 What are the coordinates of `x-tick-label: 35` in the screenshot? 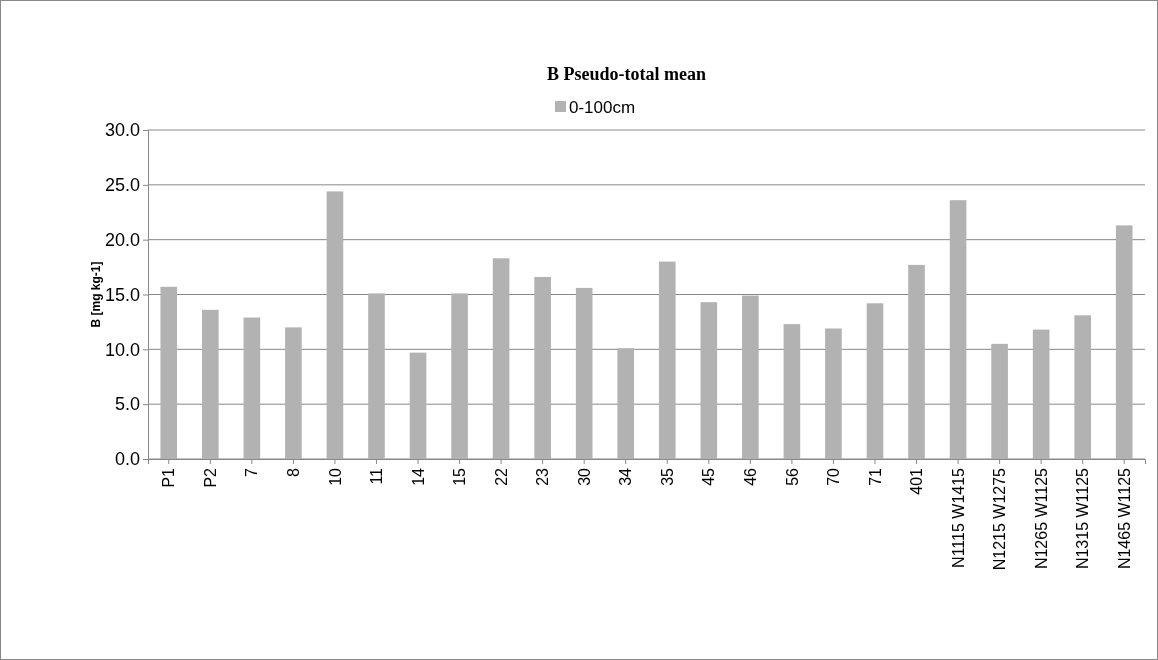 It's located at (667, 476).